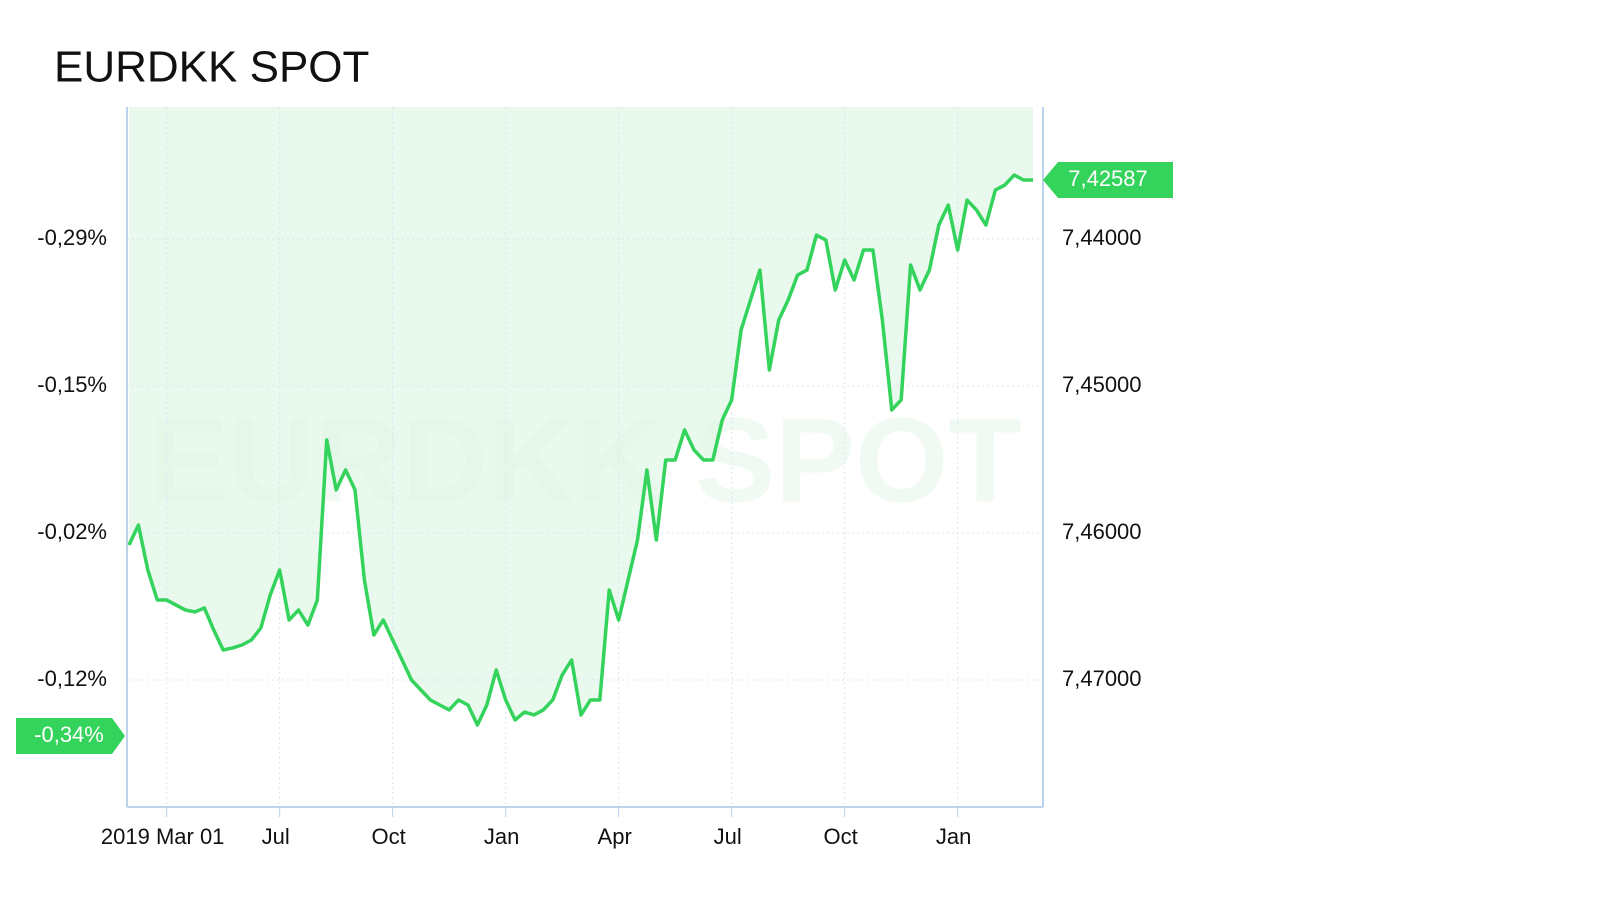  I want to click on change-tag, so click(70, 736).